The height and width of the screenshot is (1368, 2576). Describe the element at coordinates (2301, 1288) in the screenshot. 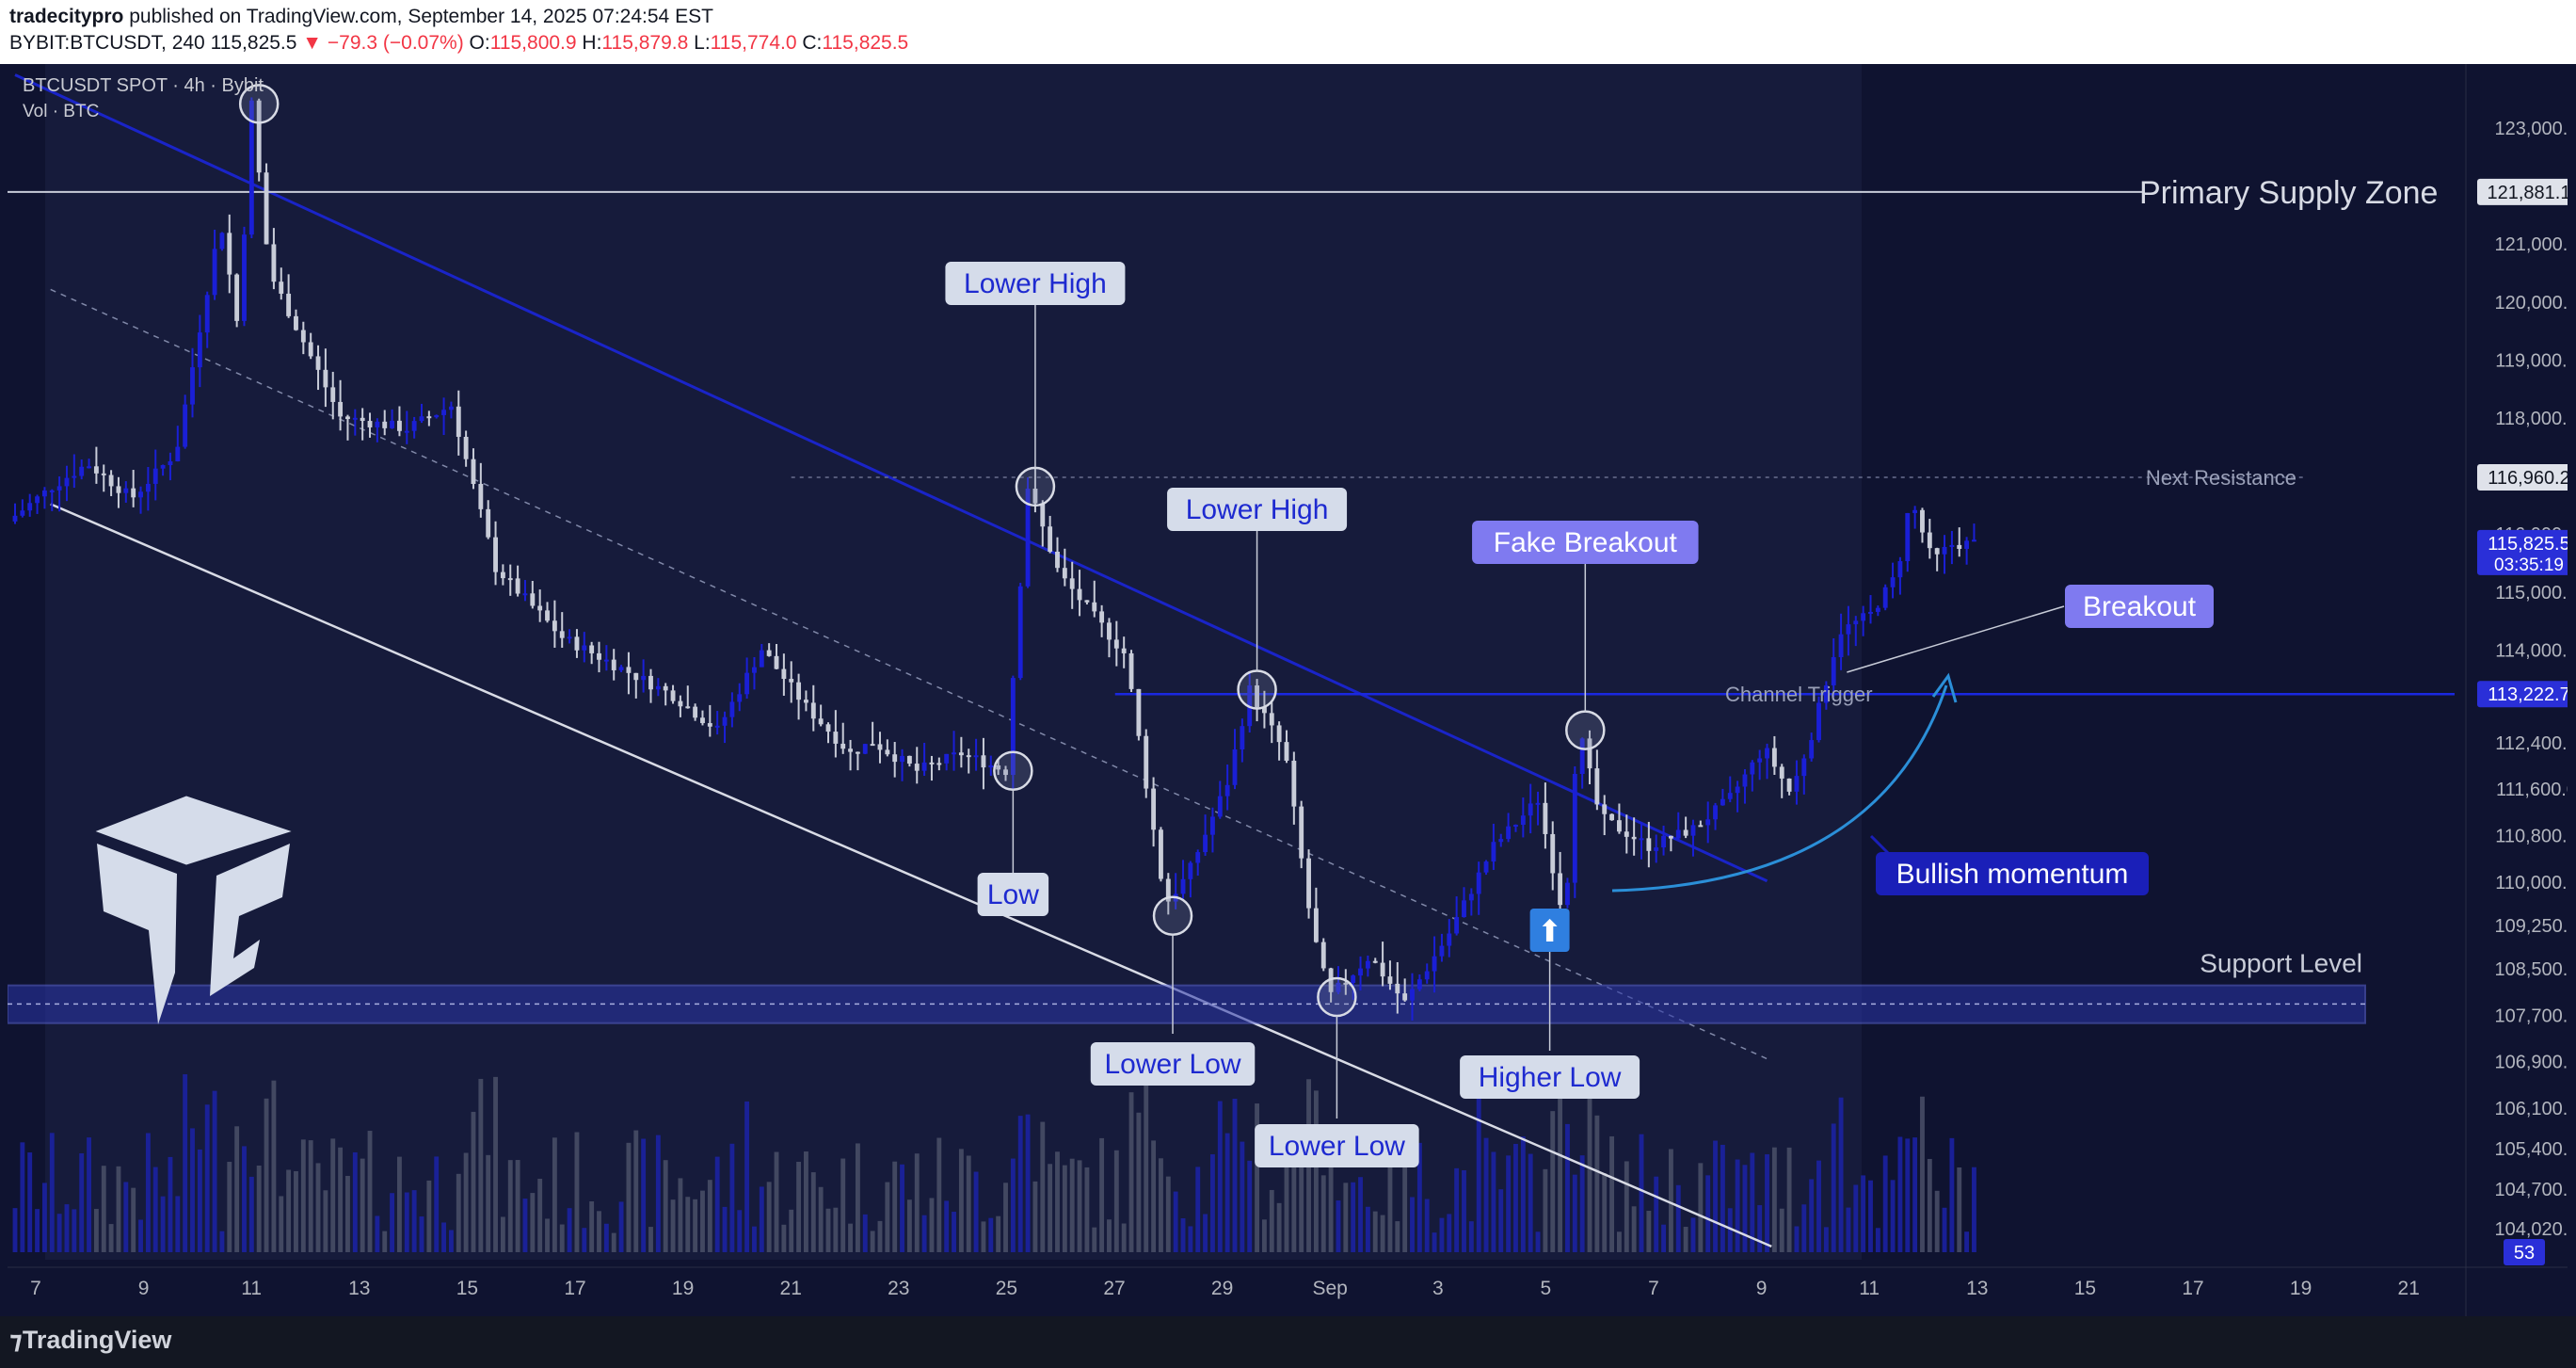

I see `x-tick-label: 19` at that location.